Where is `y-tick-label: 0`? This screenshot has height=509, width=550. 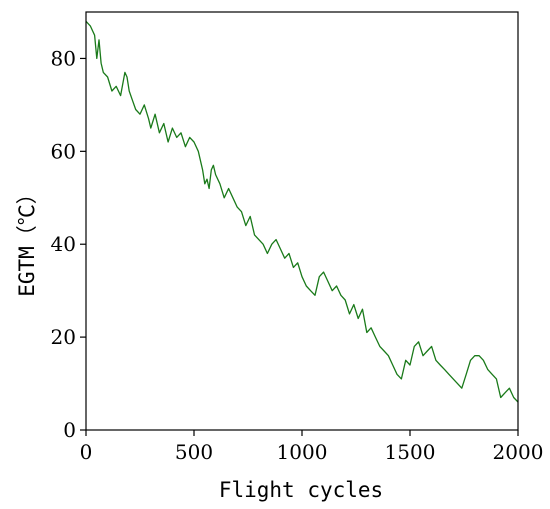
y-tick-label: 0 is located at coordinates (69, 430).